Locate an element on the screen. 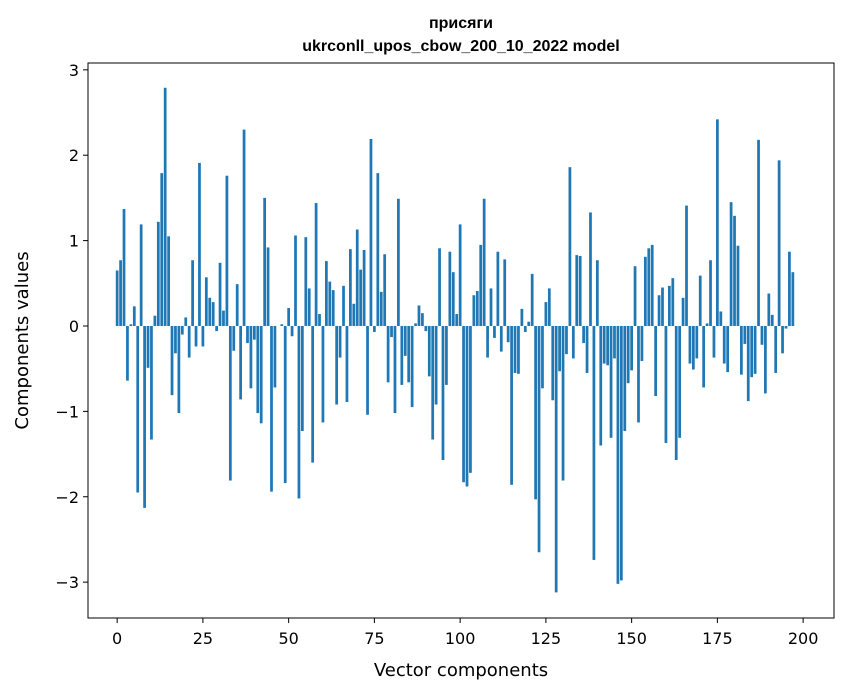 This screenshot has width=847, height=696. x-tick-label-50: 50 is located at coordinates (288, 638).